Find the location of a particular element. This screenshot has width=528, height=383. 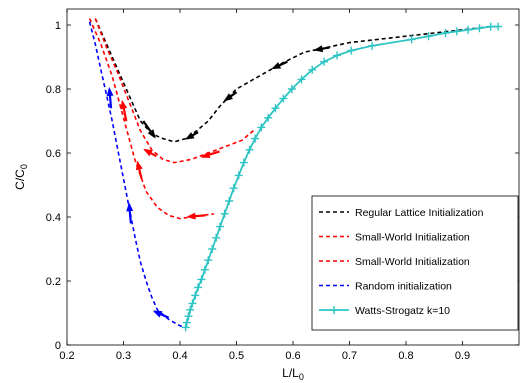

legend-marker is located at coordinates (334, 310).